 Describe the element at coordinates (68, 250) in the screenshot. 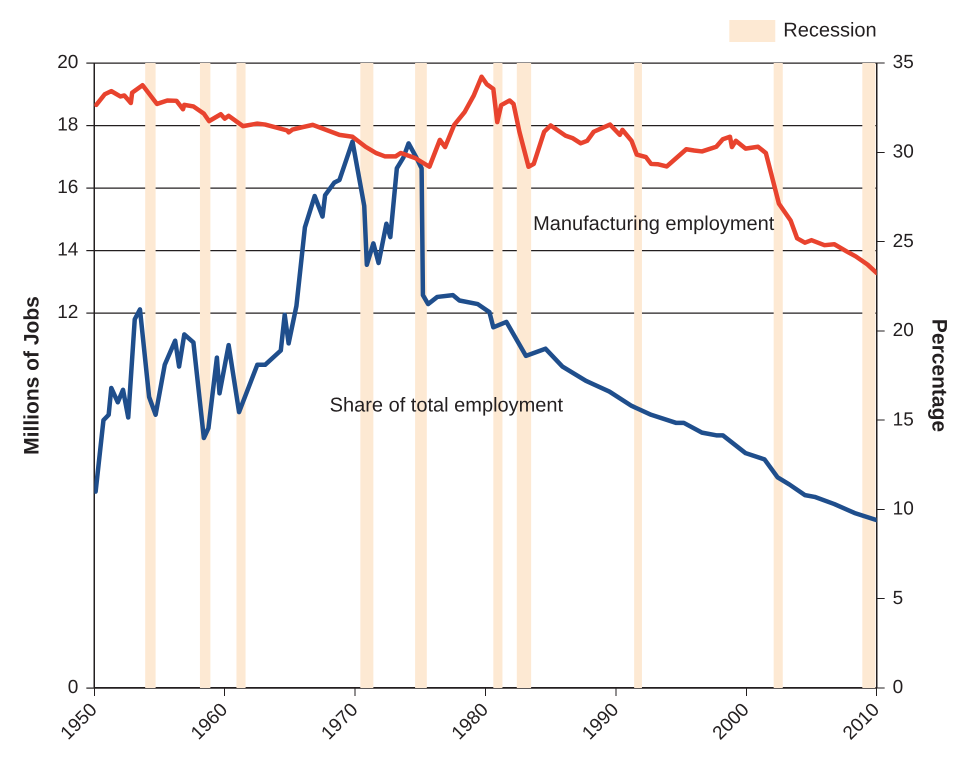

I see `y-tick-label: 14` at that location.